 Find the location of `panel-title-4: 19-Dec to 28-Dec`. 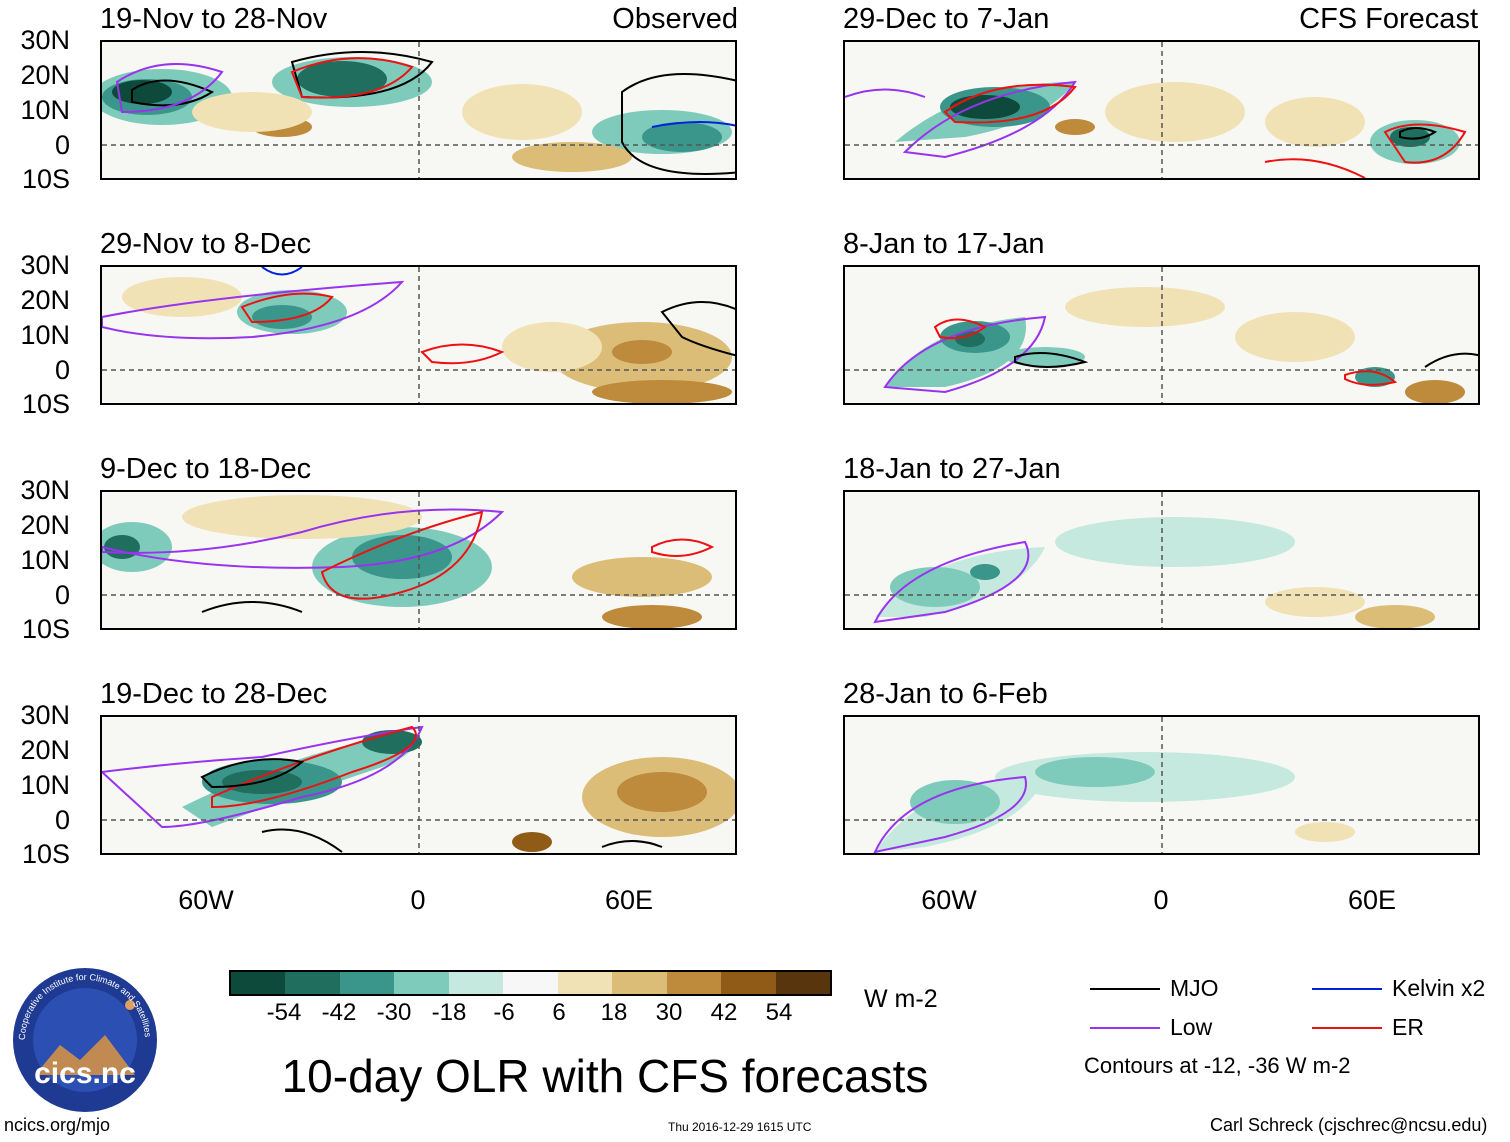

panel-title-4: 19-Dec to 28-Dec is located at coordinates (214, 694).